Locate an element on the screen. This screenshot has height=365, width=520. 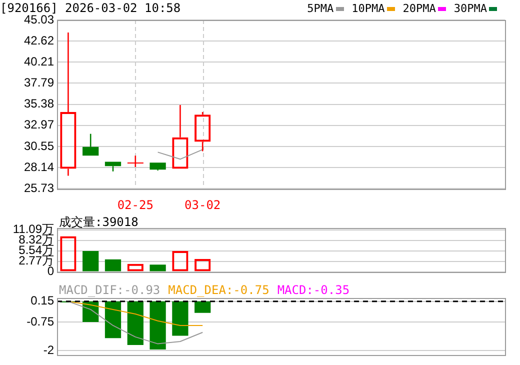
y-tick-label: -0.75 is located at coordinates (40, 321).